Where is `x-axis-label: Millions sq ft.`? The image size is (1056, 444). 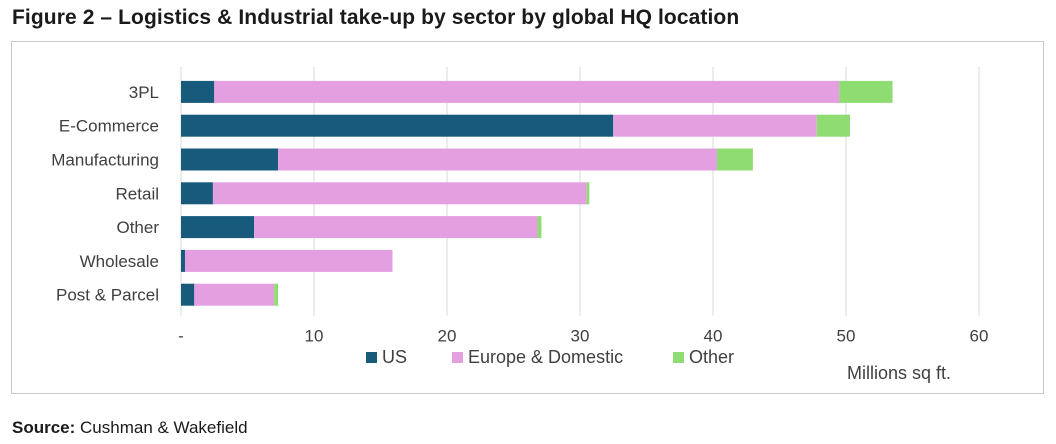
x-axis-label: Millions sq ft. is located at coordinates (899, 373).